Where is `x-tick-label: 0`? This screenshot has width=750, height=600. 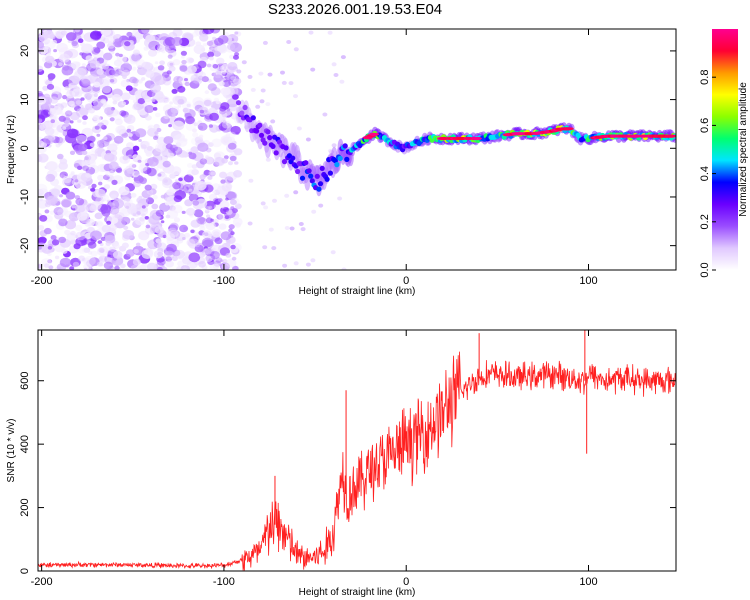
x-tick-label: 0 is located at coordinates (406, 281).